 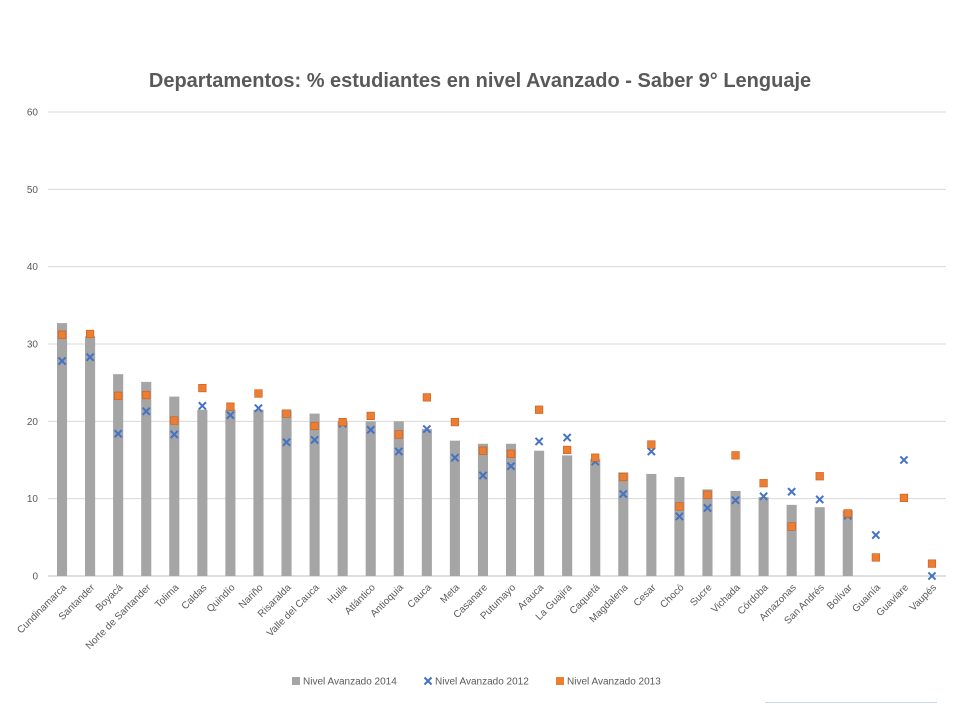 What do you see at coordinates (851, 702) in the screenshot?
I see `decorative-line` at bounding box center [851, 702].